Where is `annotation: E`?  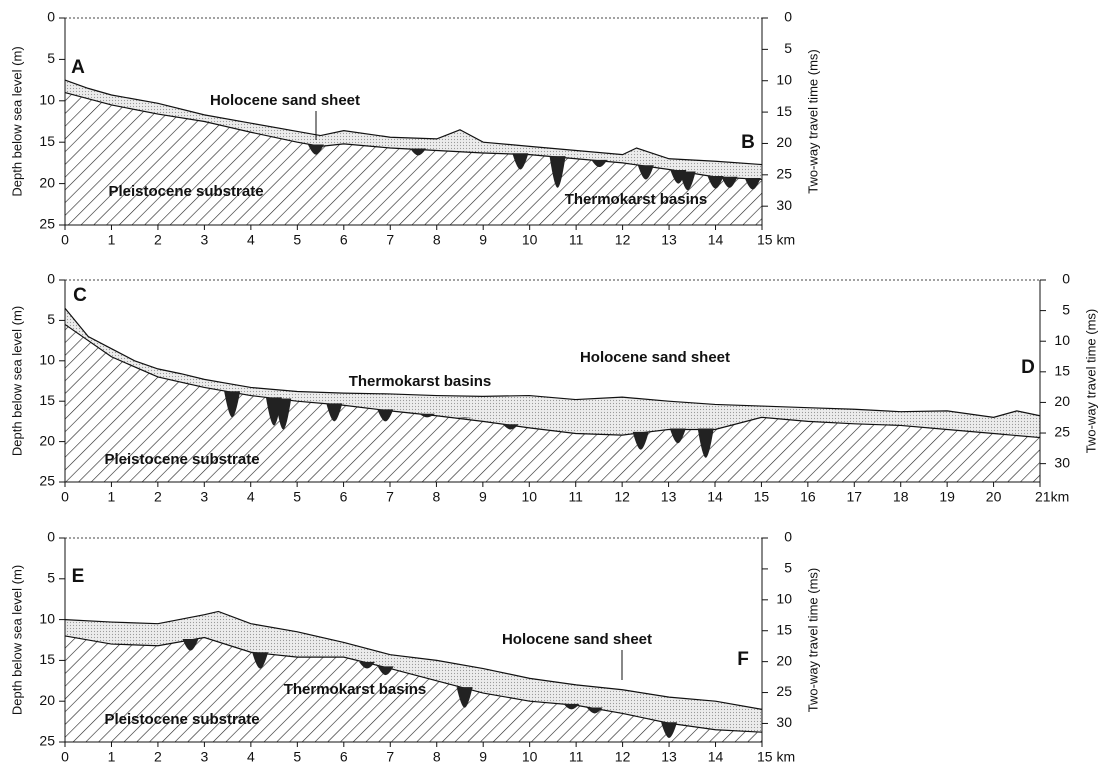
annotation: E is located at coordinates (78, 576).